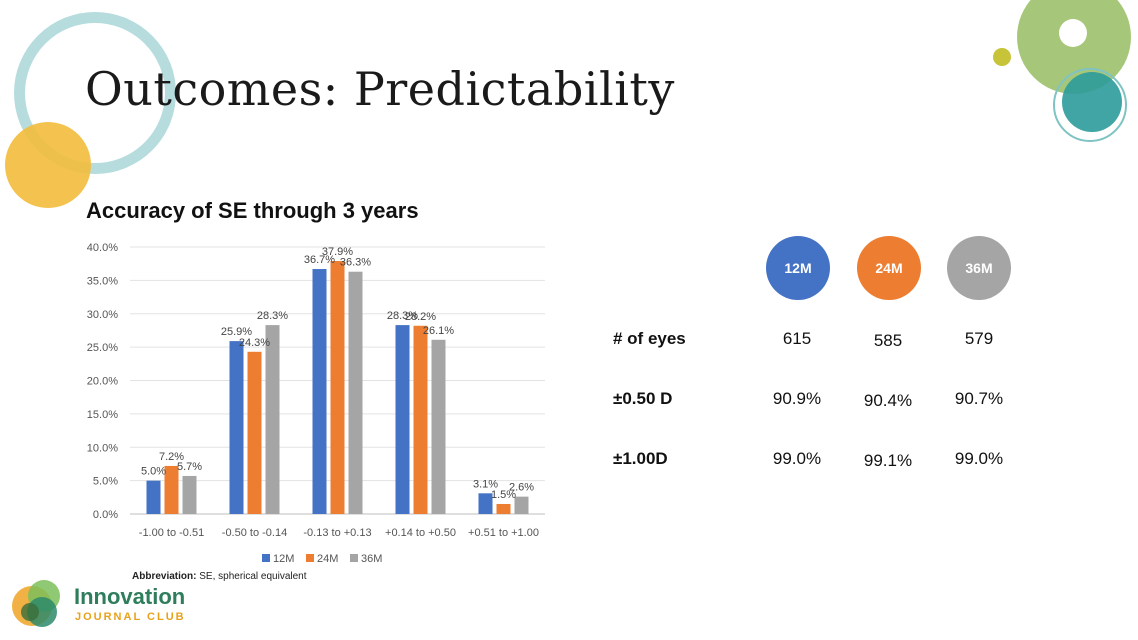  What do you see at coordinates (102, 448) in the screenshot?
I see `y-tick-label: 10.0%` at bounding box center [102, 448].